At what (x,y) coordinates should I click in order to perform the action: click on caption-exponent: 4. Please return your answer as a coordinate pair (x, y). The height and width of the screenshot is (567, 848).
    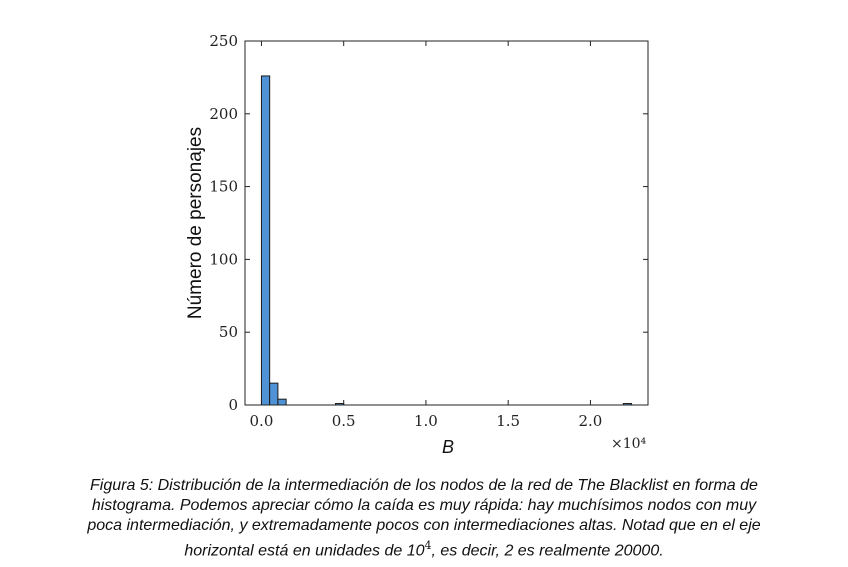
    Looking at the image, I should click on (428, 545).